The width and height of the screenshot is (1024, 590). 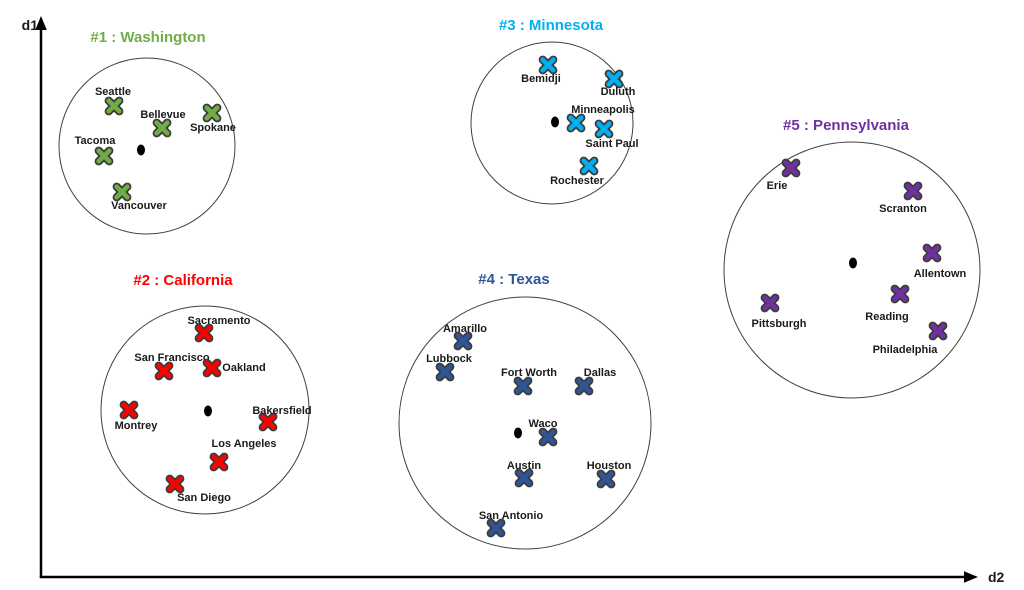 What do you see at coordinates (555, 122) in the screenshot?
I see `centroid-minnesota` at bounding box center [555, 122].